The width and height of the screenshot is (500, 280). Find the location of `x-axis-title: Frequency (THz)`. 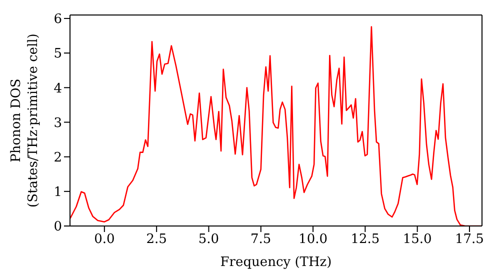

x-axis-title: Frequency (THz) is located at coordinates (276, 262).